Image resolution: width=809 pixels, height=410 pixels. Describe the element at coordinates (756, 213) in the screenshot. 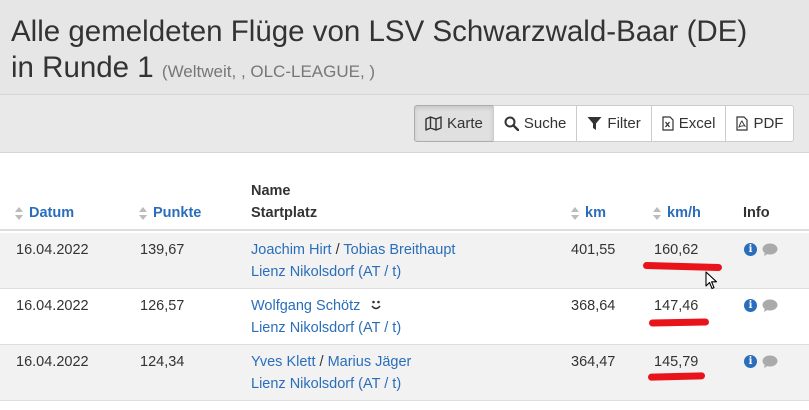

I see `column-header-info: Info` at that location.